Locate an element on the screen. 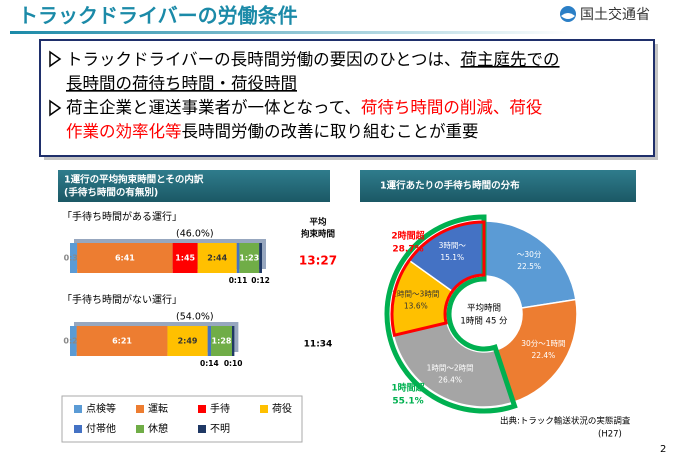  value-label: 1:45 is located at coordinates (185, 258).